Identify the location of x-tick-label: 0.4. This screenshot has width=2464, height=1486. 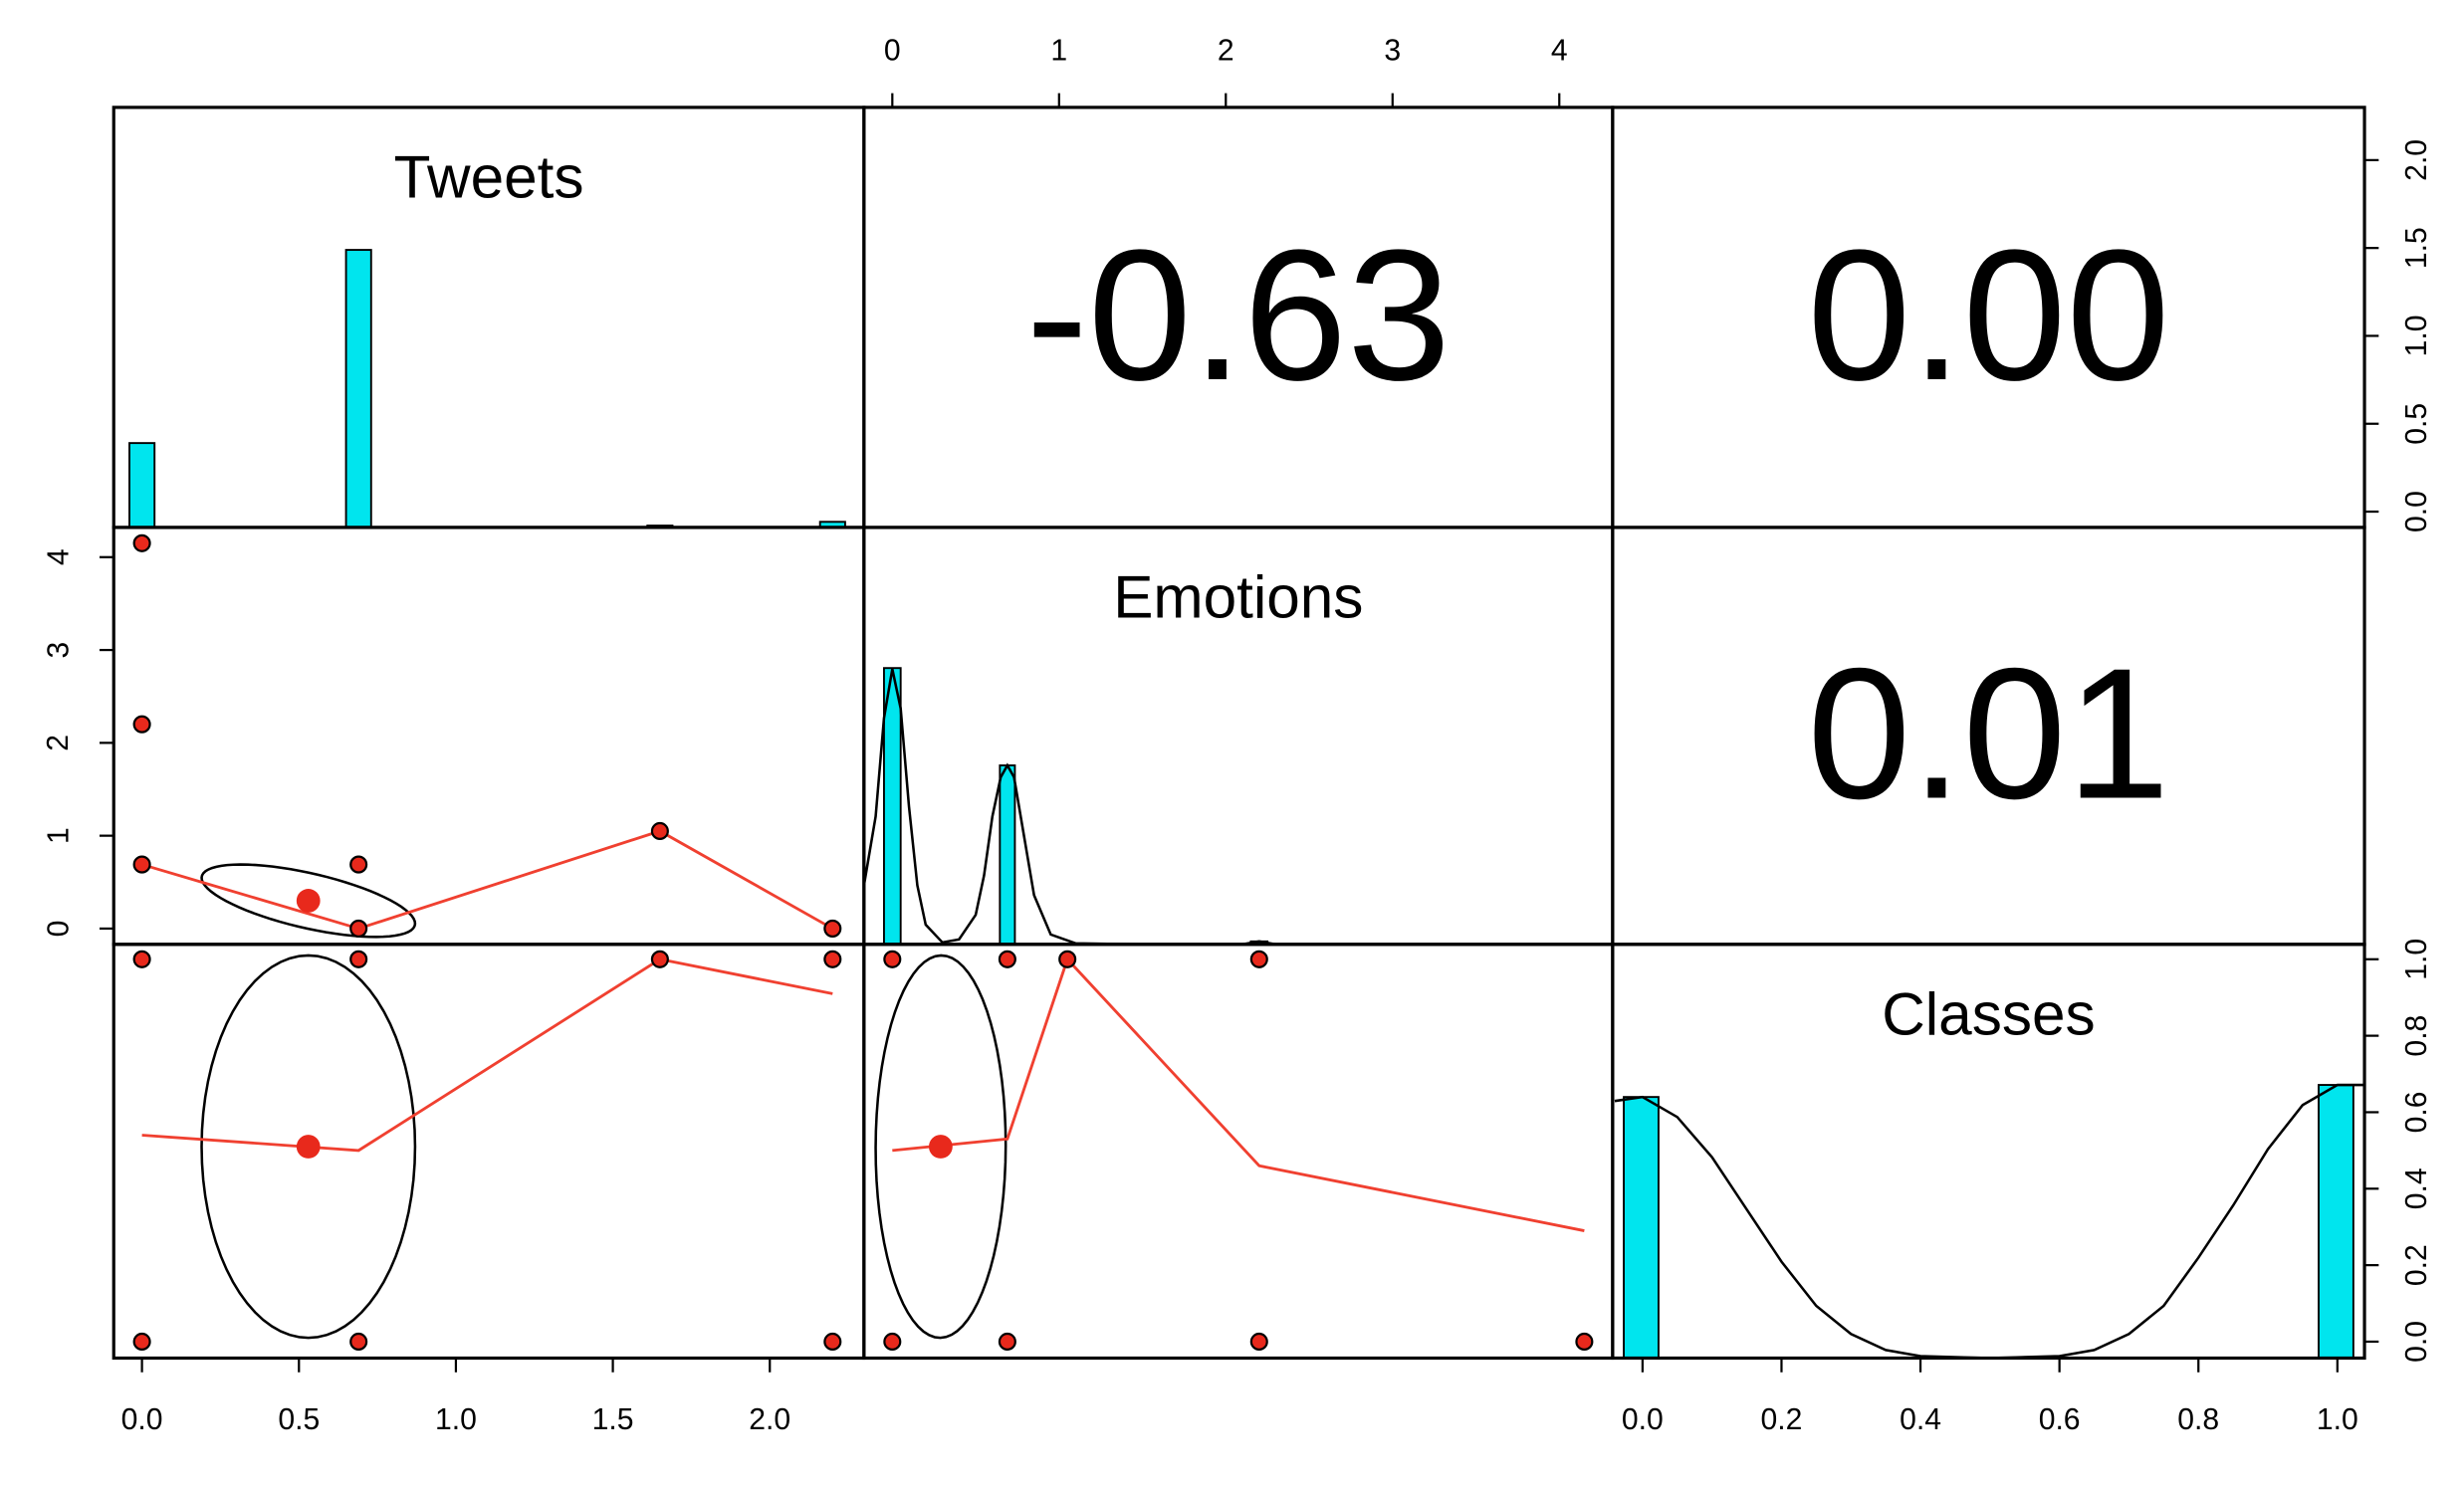
(1921, 1419).